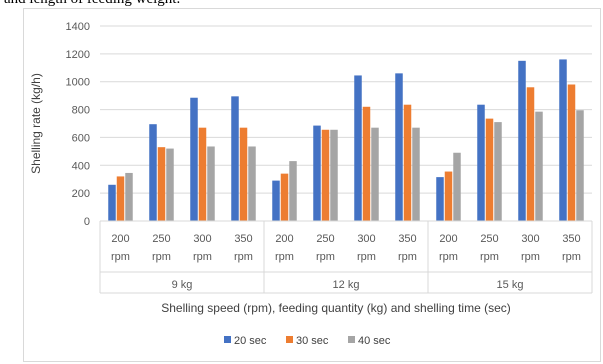 This screenshot has width=603, height=364. Describe the element at coordinates (78, 55) in the screenshot. I see `y-tick-label: 1200` at that location.